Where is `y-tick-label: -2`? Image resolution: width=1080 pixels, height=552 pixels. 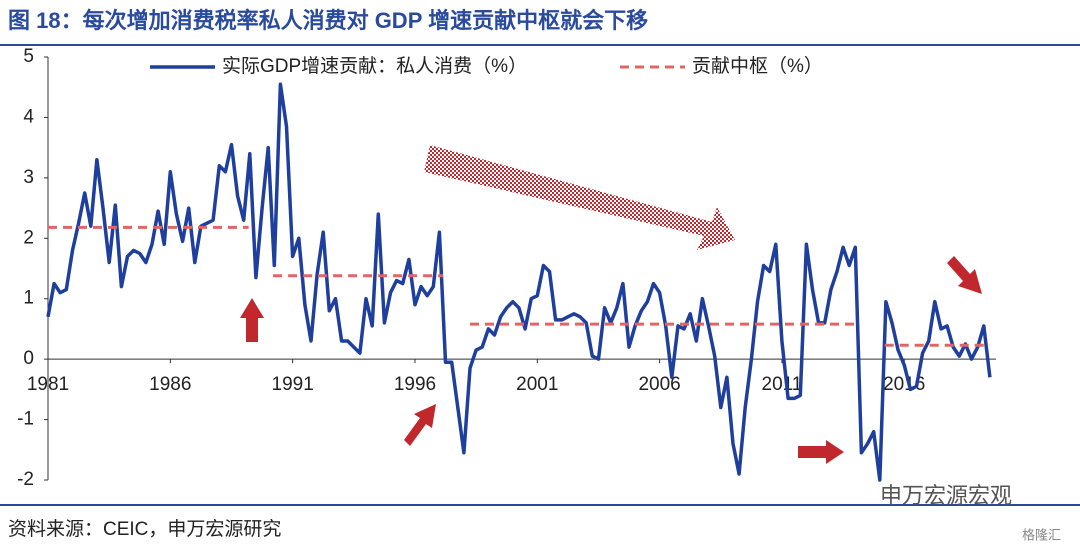
y-tick-label: -2 is located at coordinates (25, 479).